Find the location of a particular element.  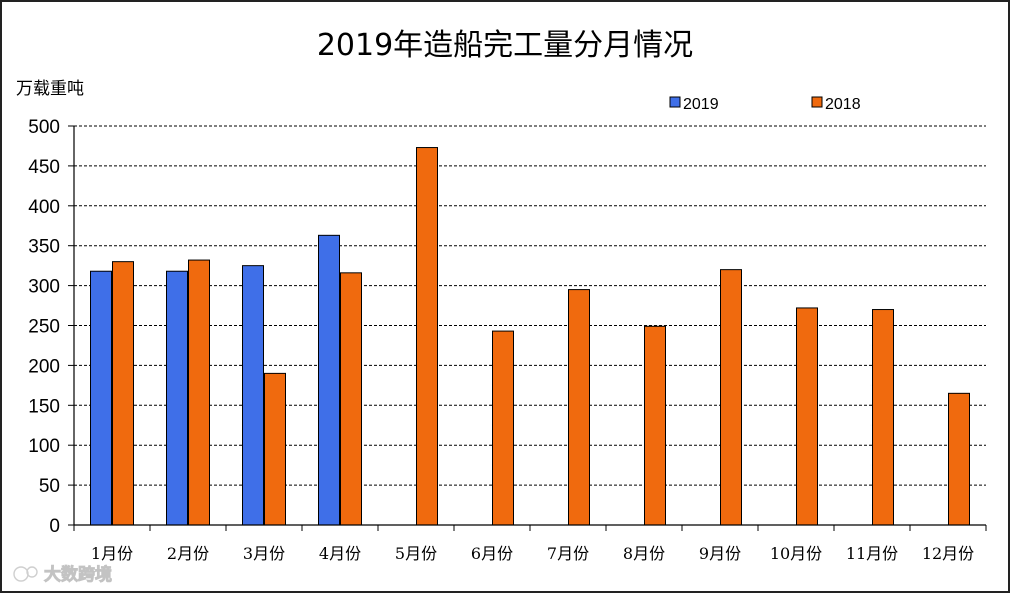

x-tick-label-1: 1月份 is located at coordinates (112, 553).